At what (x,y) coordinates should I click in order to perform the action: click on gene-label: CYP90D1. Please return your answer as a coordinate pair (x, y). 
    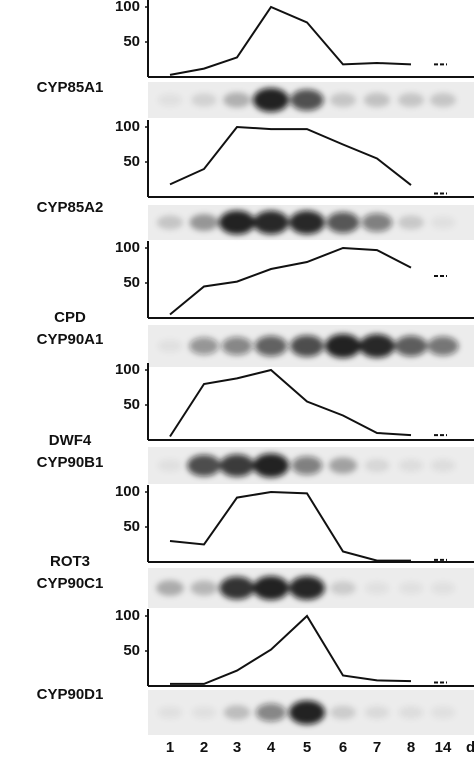
    Looking at the image, I should click on (70, 694).